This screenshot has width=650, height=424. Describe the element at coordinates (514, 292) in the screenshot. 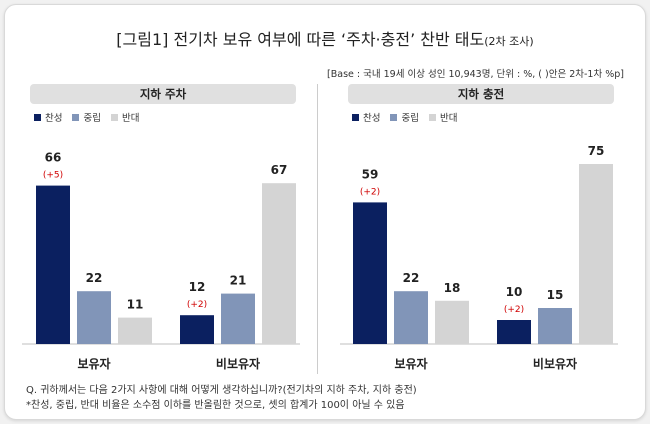

I see `data-label: 10` at that location.